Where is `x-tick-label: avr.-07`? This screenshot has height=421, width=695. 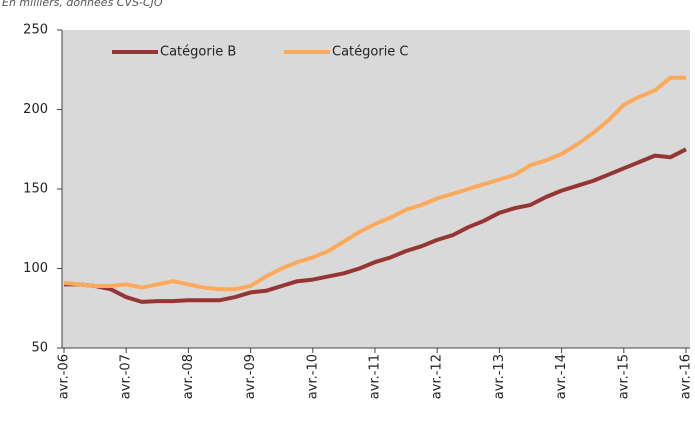
x-tick-label: avr.-07 is located at coordinates (126, 376).